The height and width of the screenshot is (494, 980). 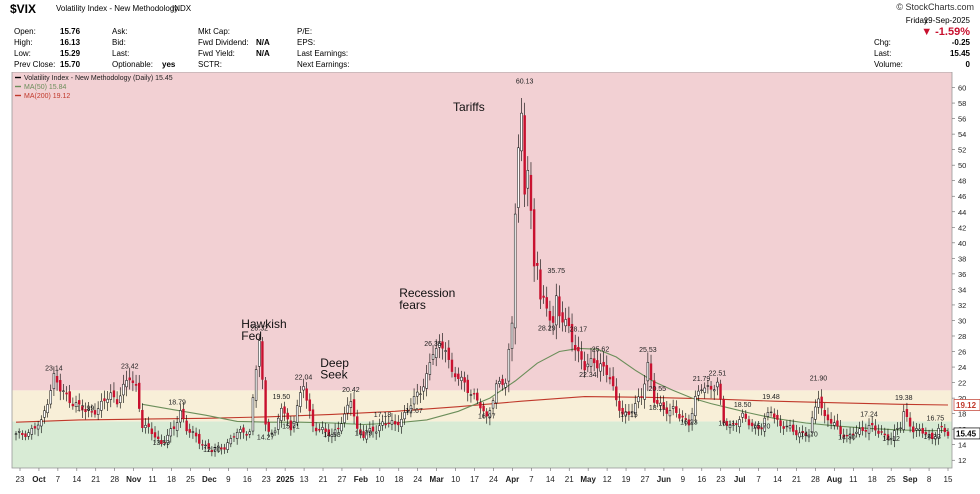 I want to click on price-label: 19.38, so click(x=904, y=398).